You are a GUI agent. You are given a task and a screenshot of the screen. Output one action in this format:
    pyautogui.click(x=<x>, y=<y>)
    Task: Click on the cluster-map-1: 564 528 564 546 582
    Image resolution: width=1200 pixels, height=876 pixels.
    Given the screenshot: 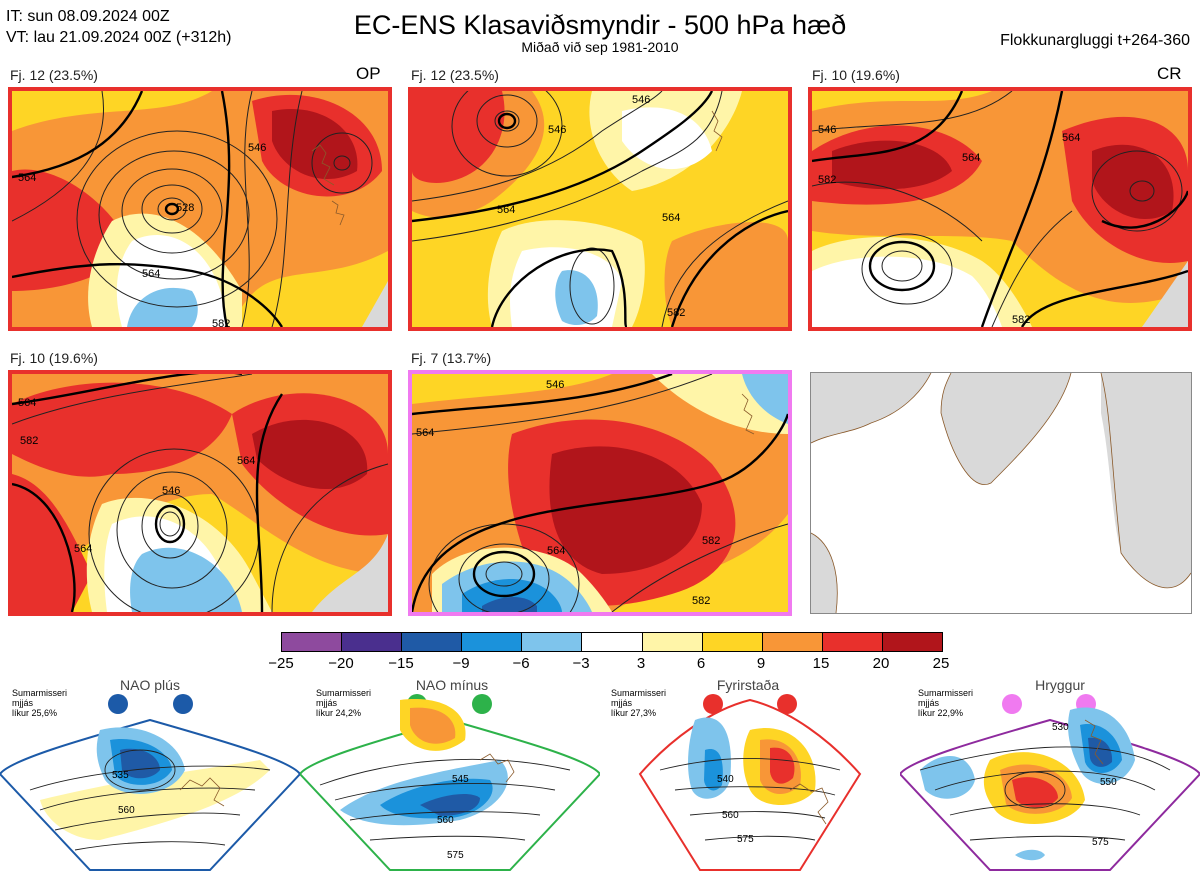 What is the action you would take?
    pyautogui.click(x=200, y=209)
    